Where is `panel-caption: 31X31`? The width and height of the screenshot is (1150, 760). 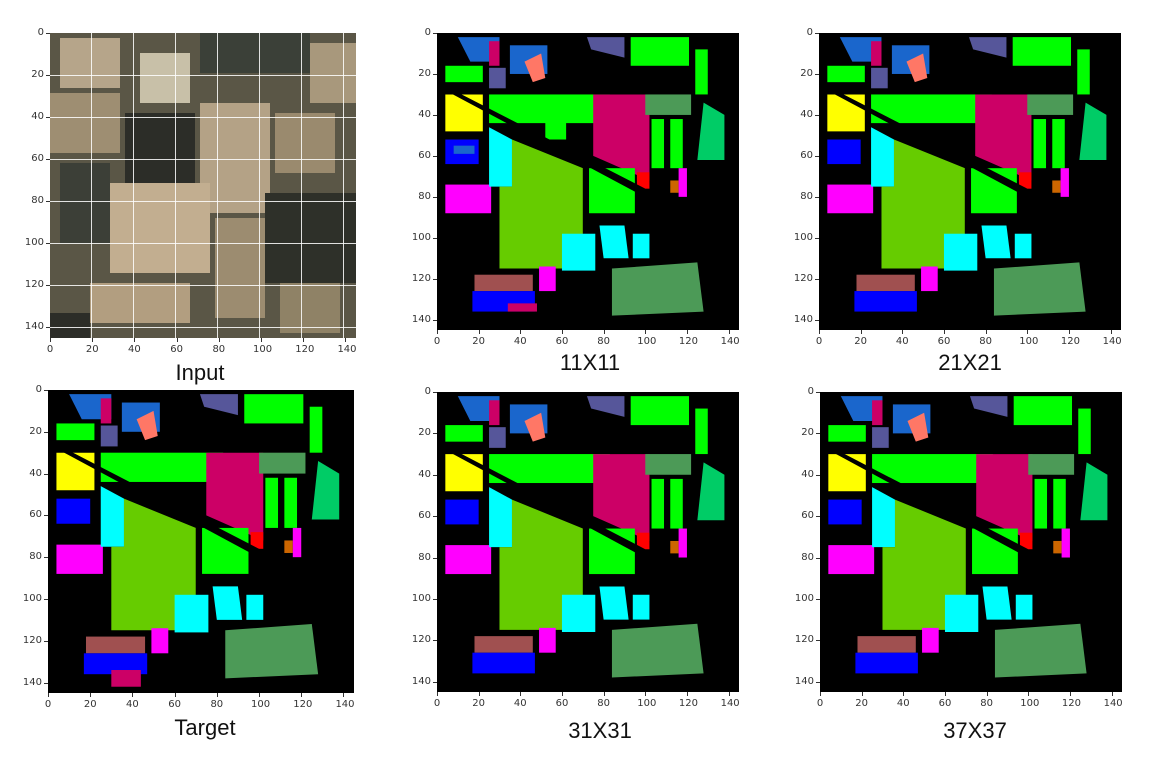 panel-caption: 31X31 is located at coordinates (600, 730).